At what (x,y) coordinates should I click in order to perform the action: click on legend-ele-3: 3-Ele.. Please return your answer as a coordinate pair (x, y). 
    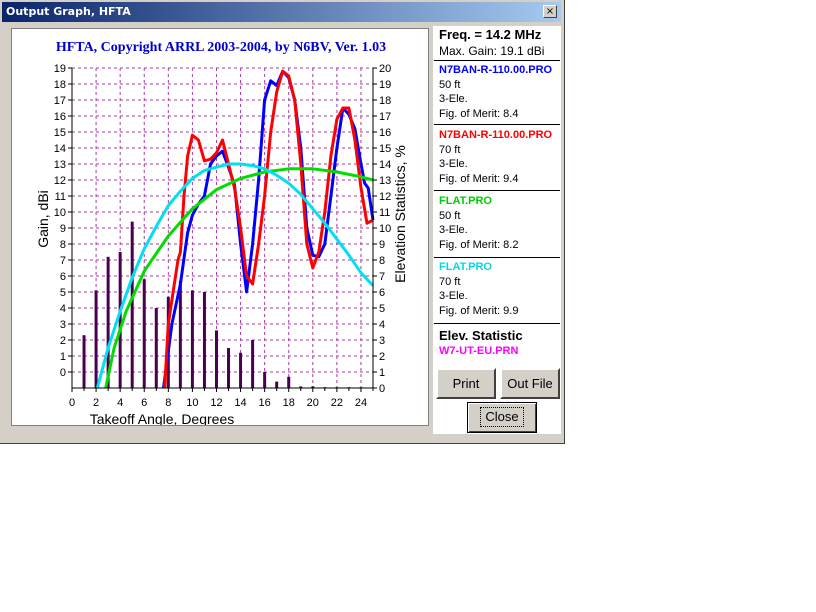
    Looking at the image, I should click on (453, 230).